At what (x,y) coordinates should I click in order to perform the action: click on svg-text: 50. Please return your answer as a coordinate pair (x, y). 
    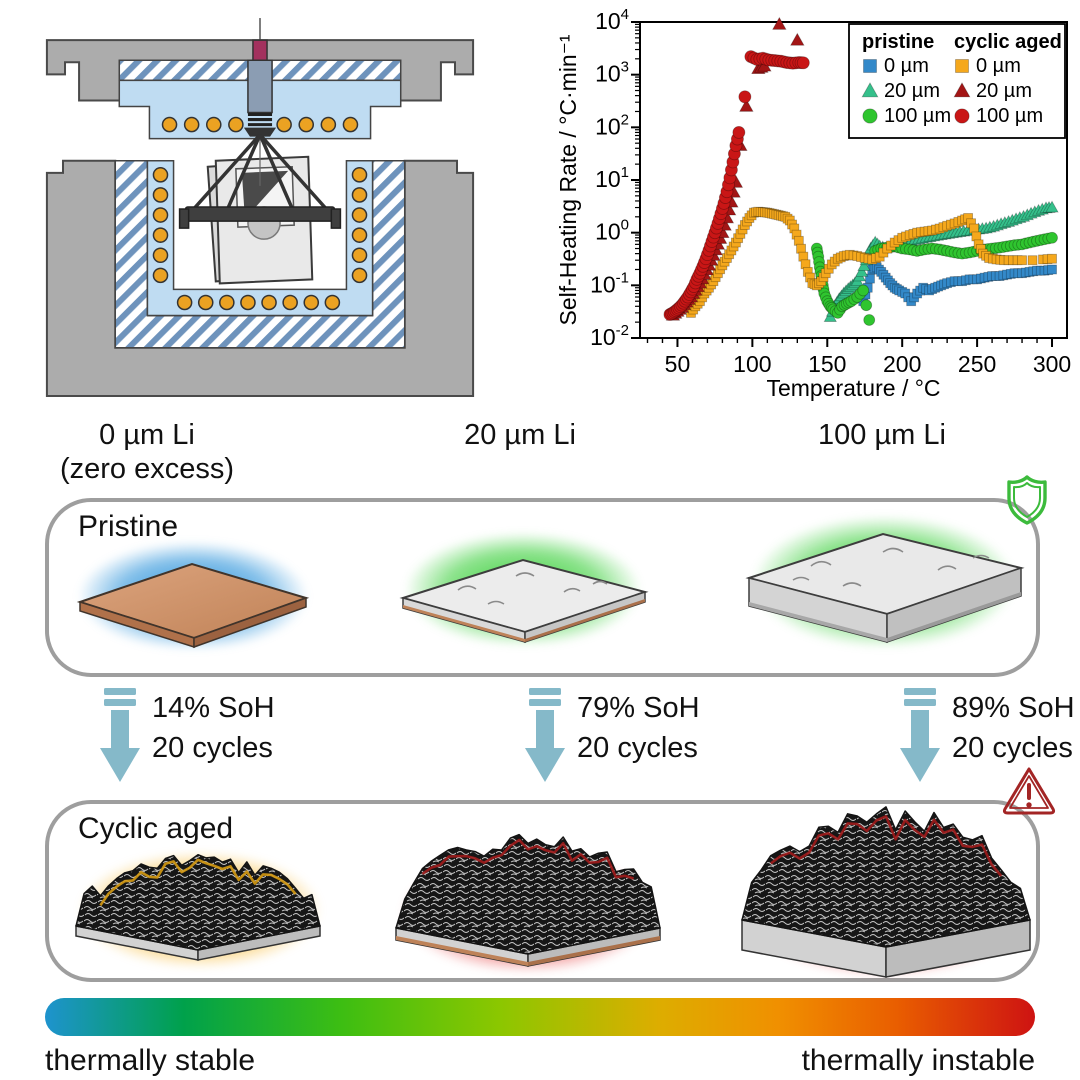
    Looking at the image, I should click on (678, 364).